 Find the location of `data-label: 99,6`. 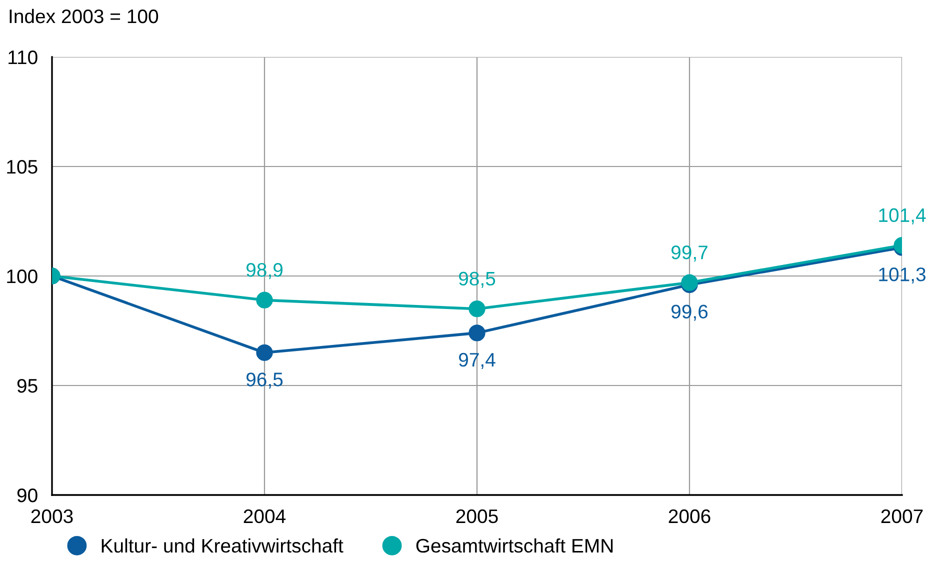

data-label: 99,6 is located at coordinates (689, 312).